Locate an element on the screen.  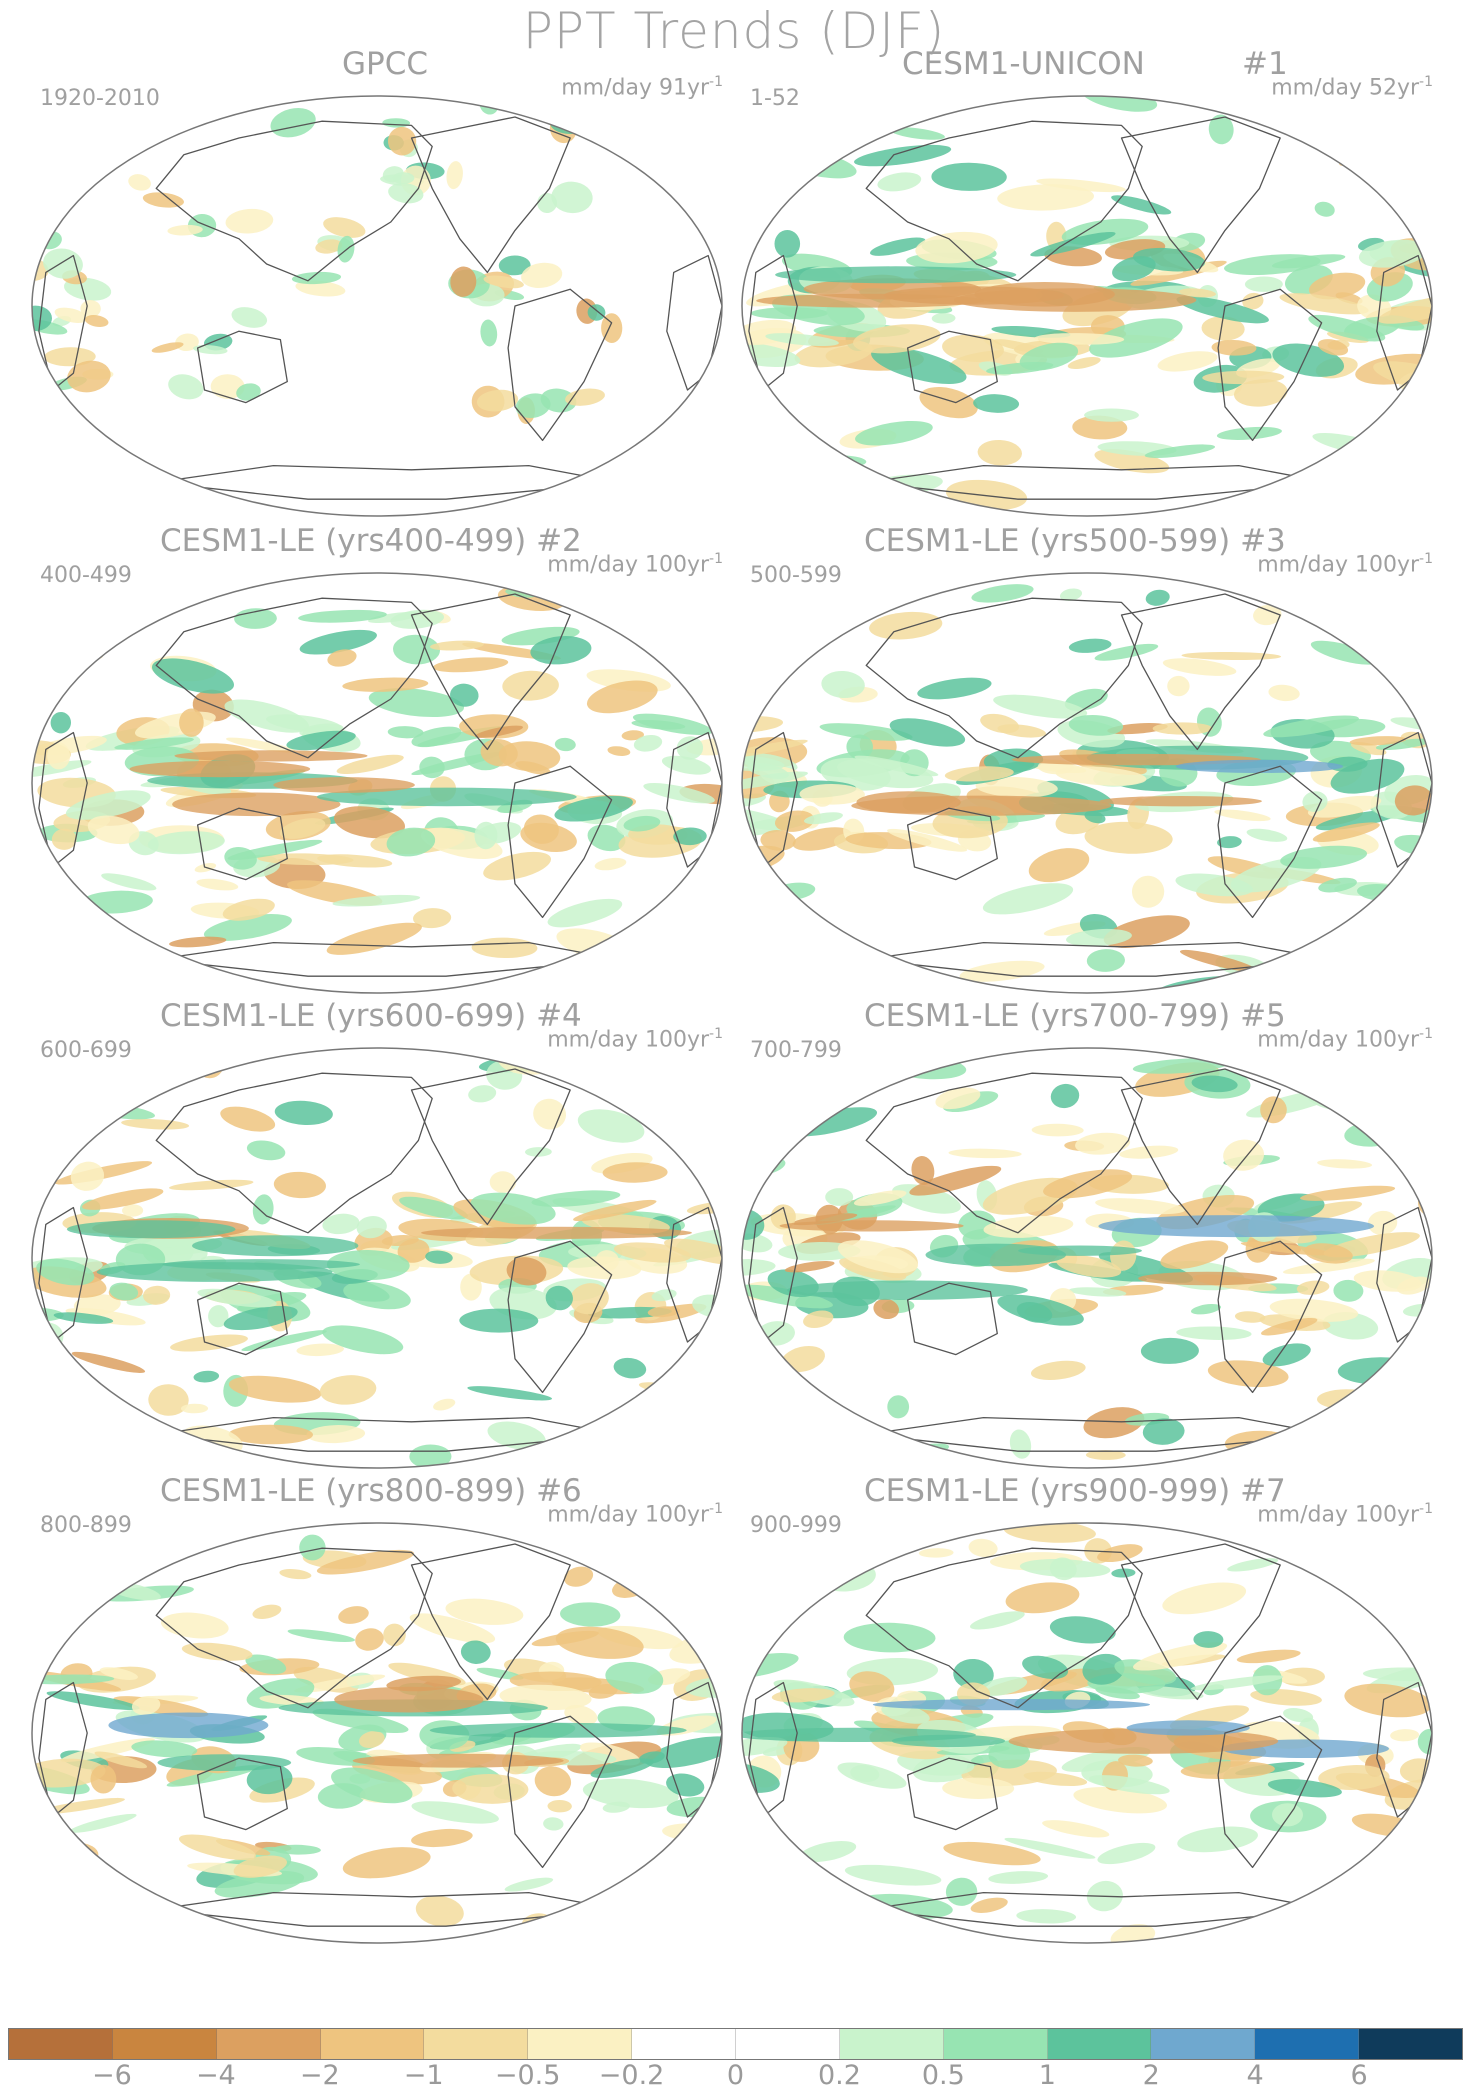
panel-years: 1-52 is located at coordinates (775, 98).